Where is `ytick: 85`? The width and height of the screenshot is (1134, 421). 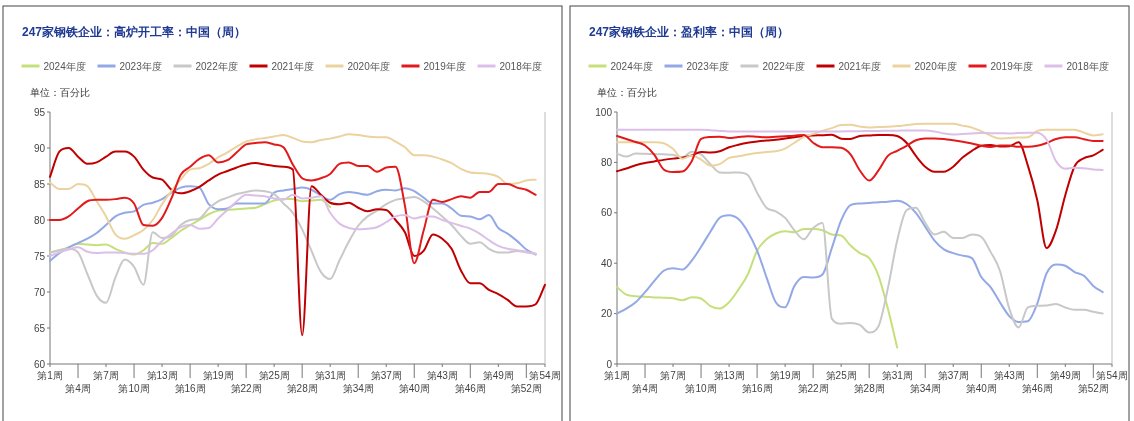 ytick: 85 is located at coordinates (39, 184).